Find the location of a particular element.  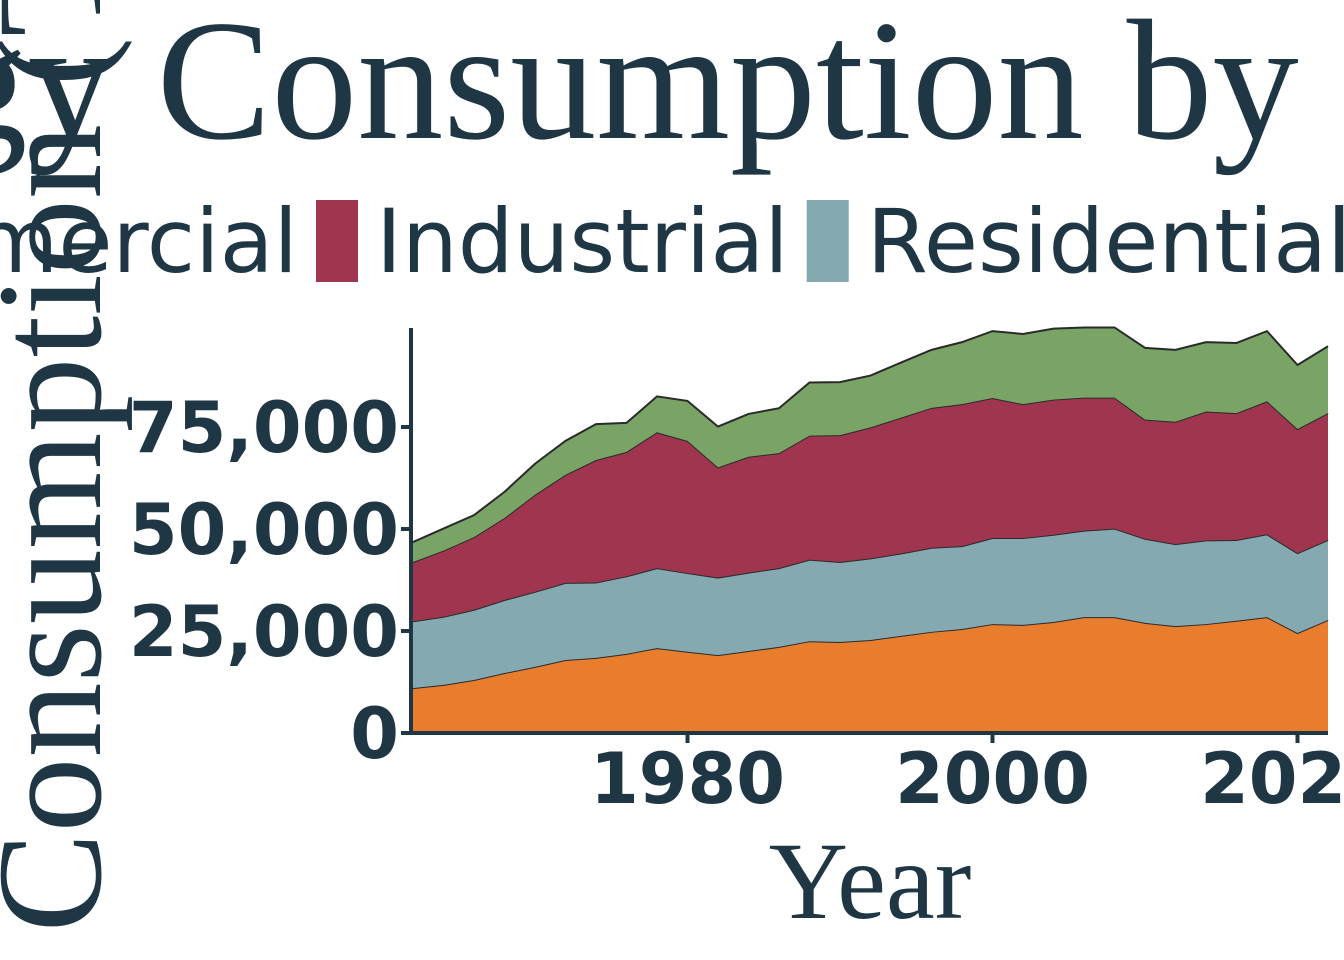

y-axis-label: Energy Consumption (Trillion Btu) is located at coordinates (66, 480).